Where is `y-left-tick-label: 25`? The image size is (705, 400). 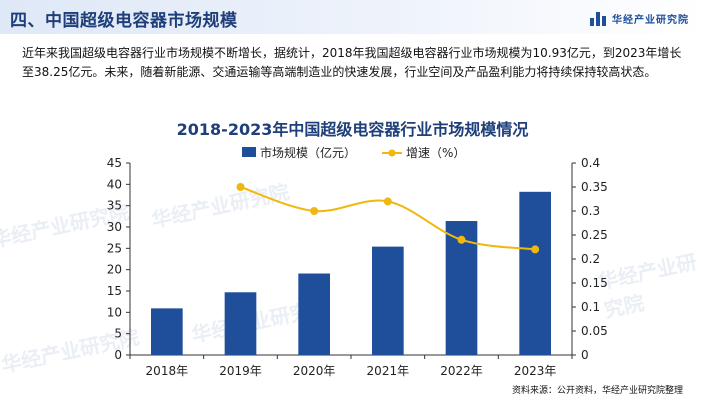 y-left-tick-label: 25 is located at coordinates (114, 248).